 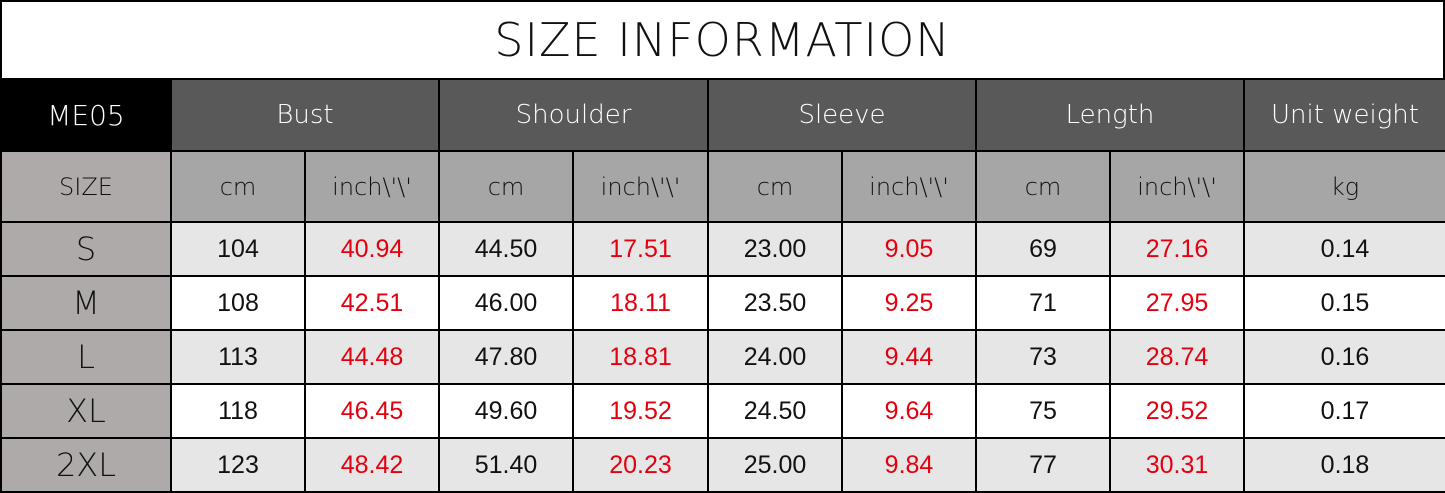 I want to click on table-cell: 20.23, so click(x=640, y=465).